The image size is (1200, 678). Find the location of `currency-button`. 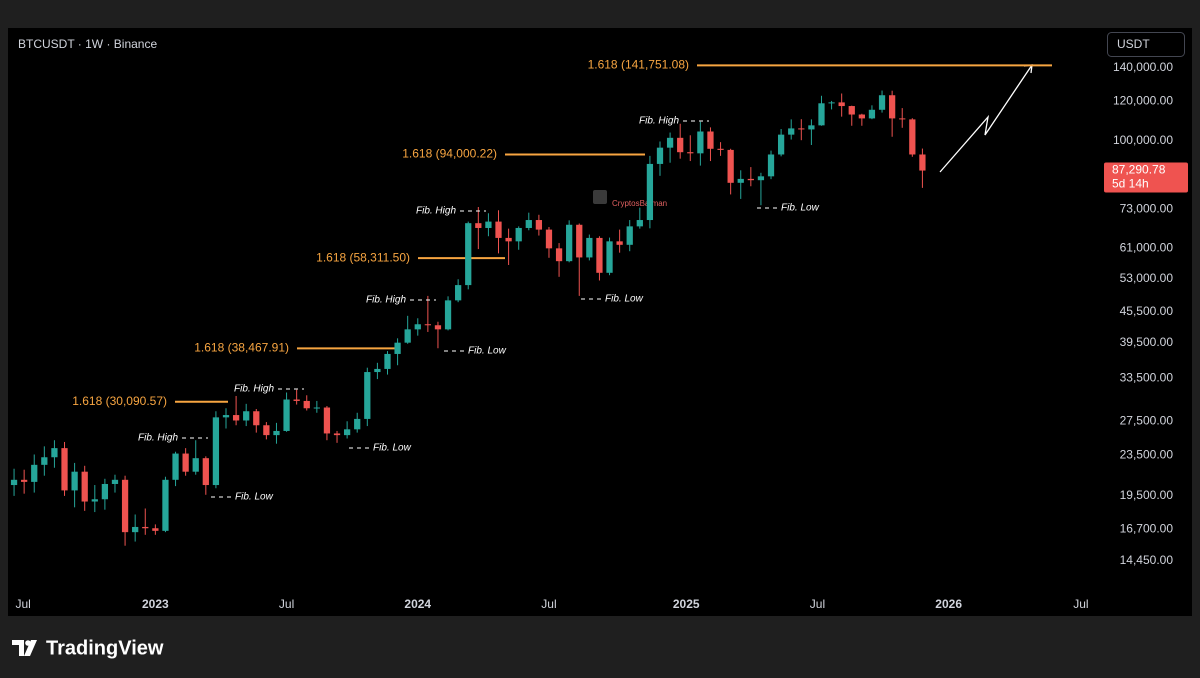

currency-button is located at coordinates (1146, 44).